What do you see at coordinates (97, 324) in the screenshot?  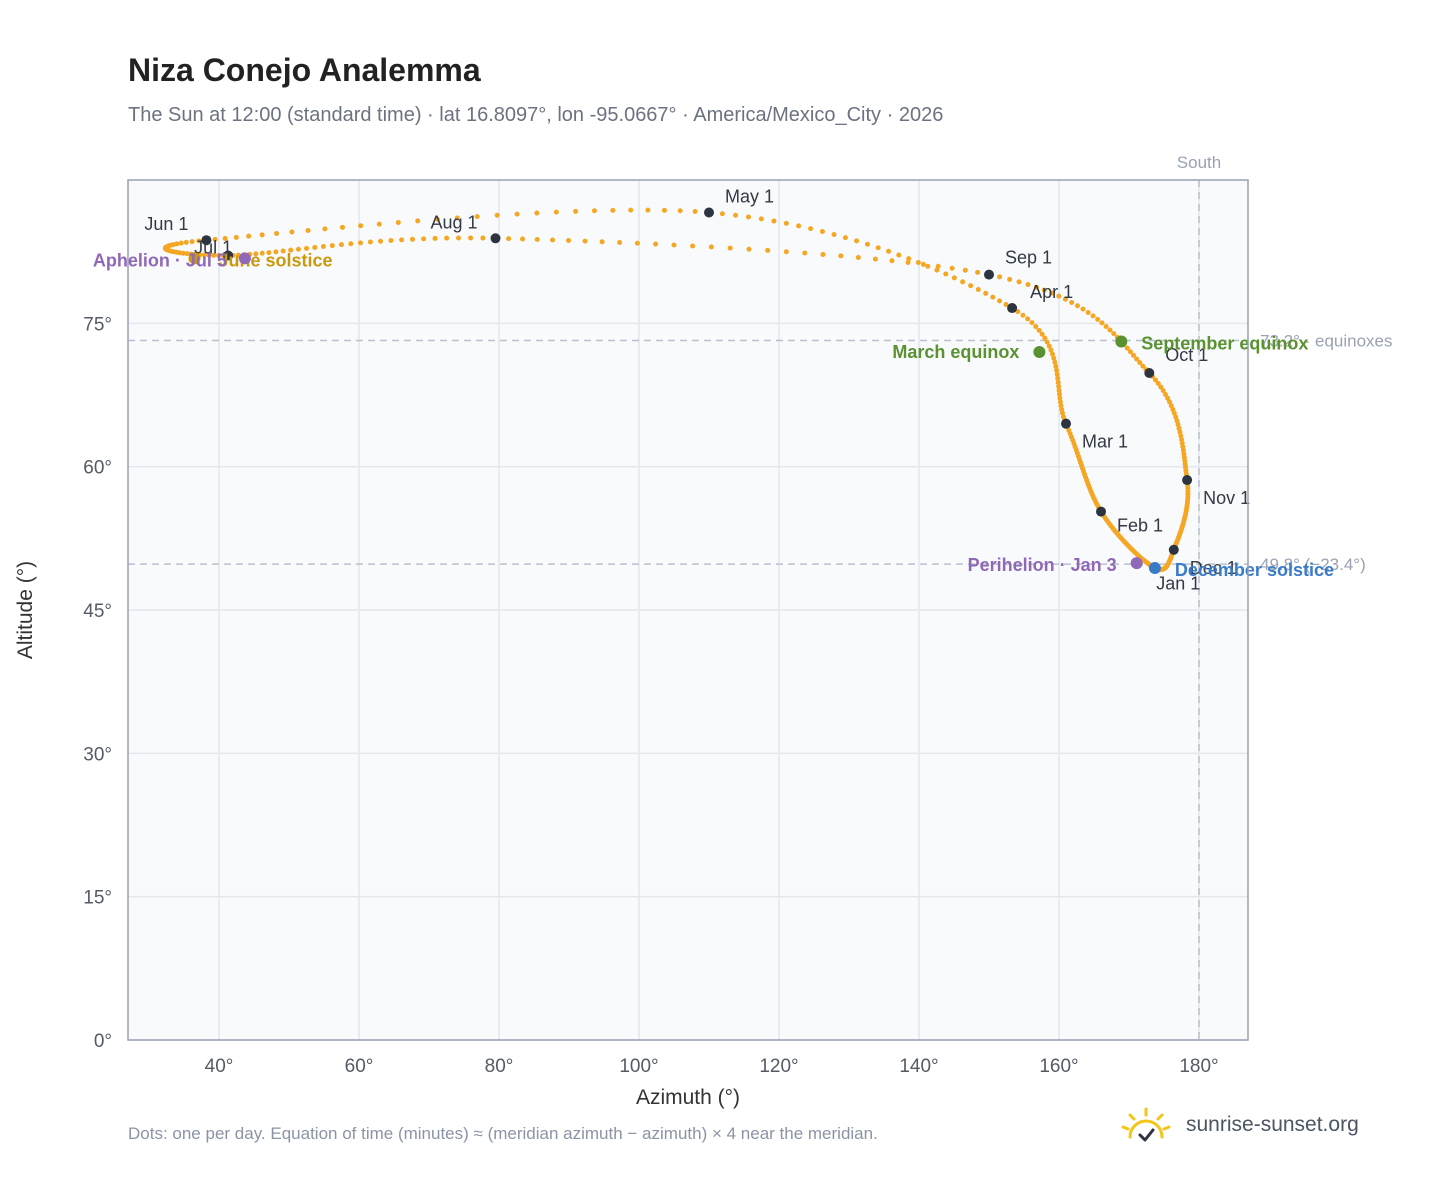 I see `y-tick-label: 75°` at bounding box center [97, 324].